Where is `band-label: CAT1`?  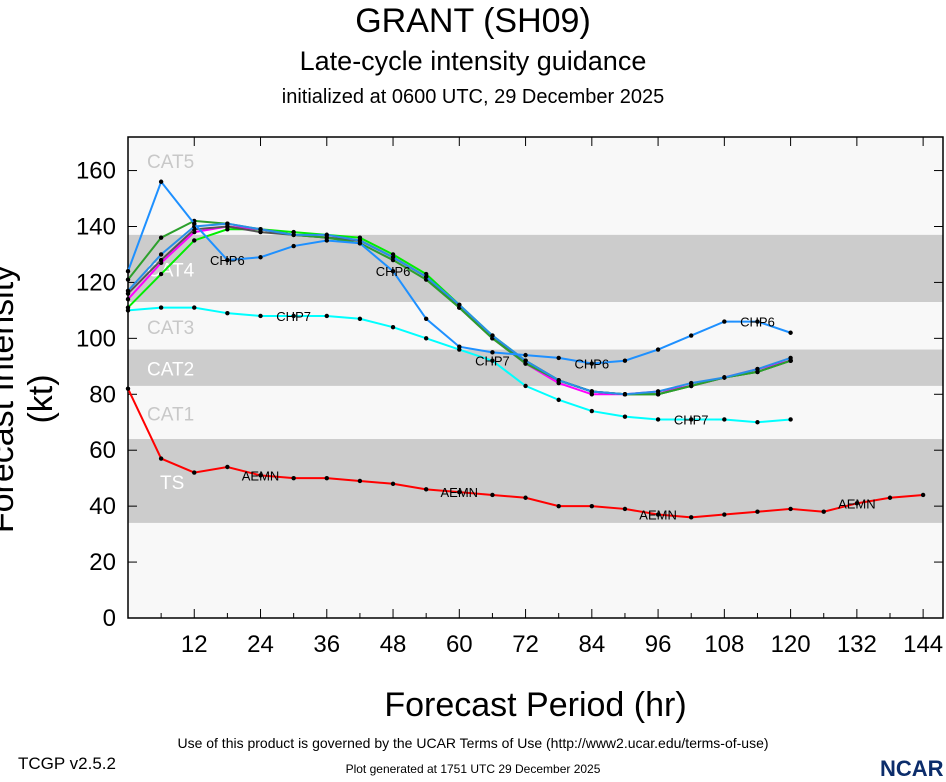
band-label: CAT1 is located at coordinates (170, 414).